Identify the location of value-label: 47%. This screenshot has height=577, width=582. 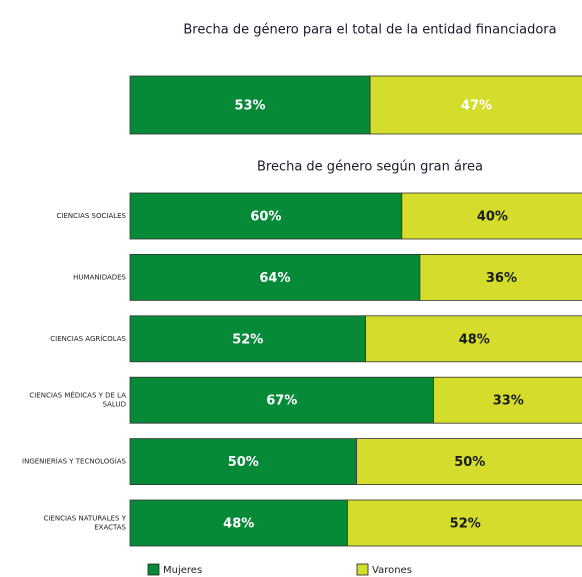
(476, 106).